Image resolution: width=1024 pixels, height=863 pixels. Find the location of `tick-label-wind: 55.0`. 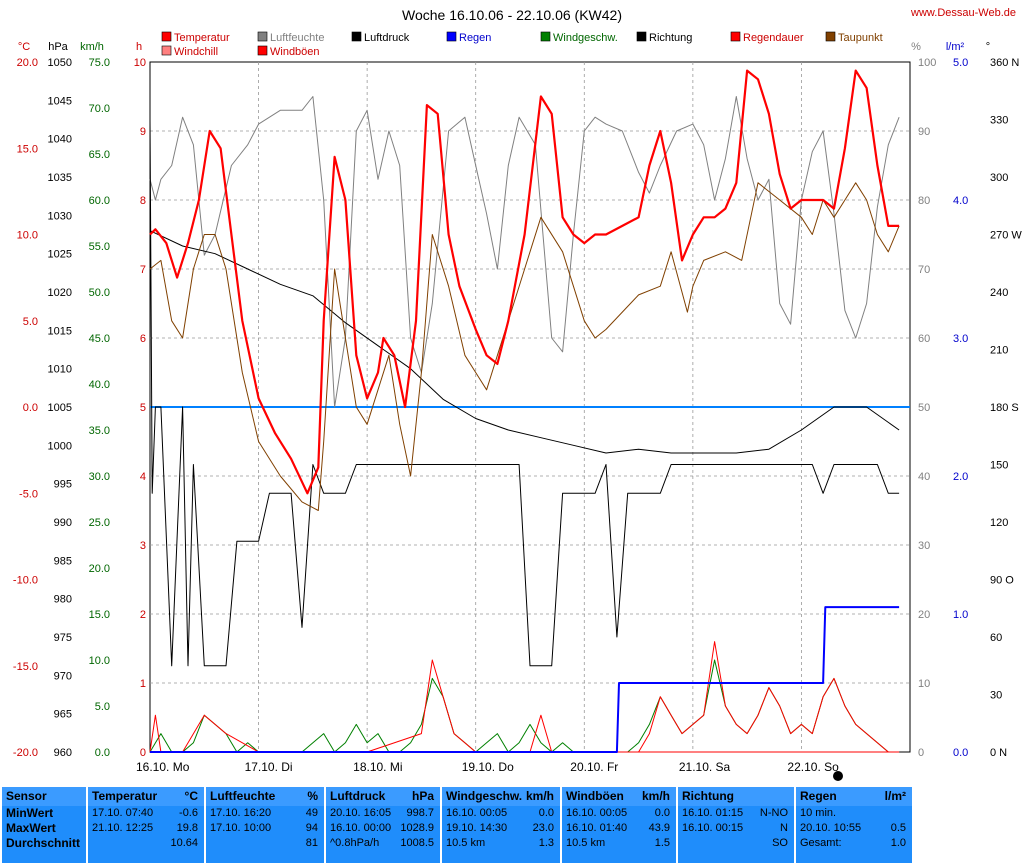

tick-label-wind: 55.0 is located at coordinates (99, 247).